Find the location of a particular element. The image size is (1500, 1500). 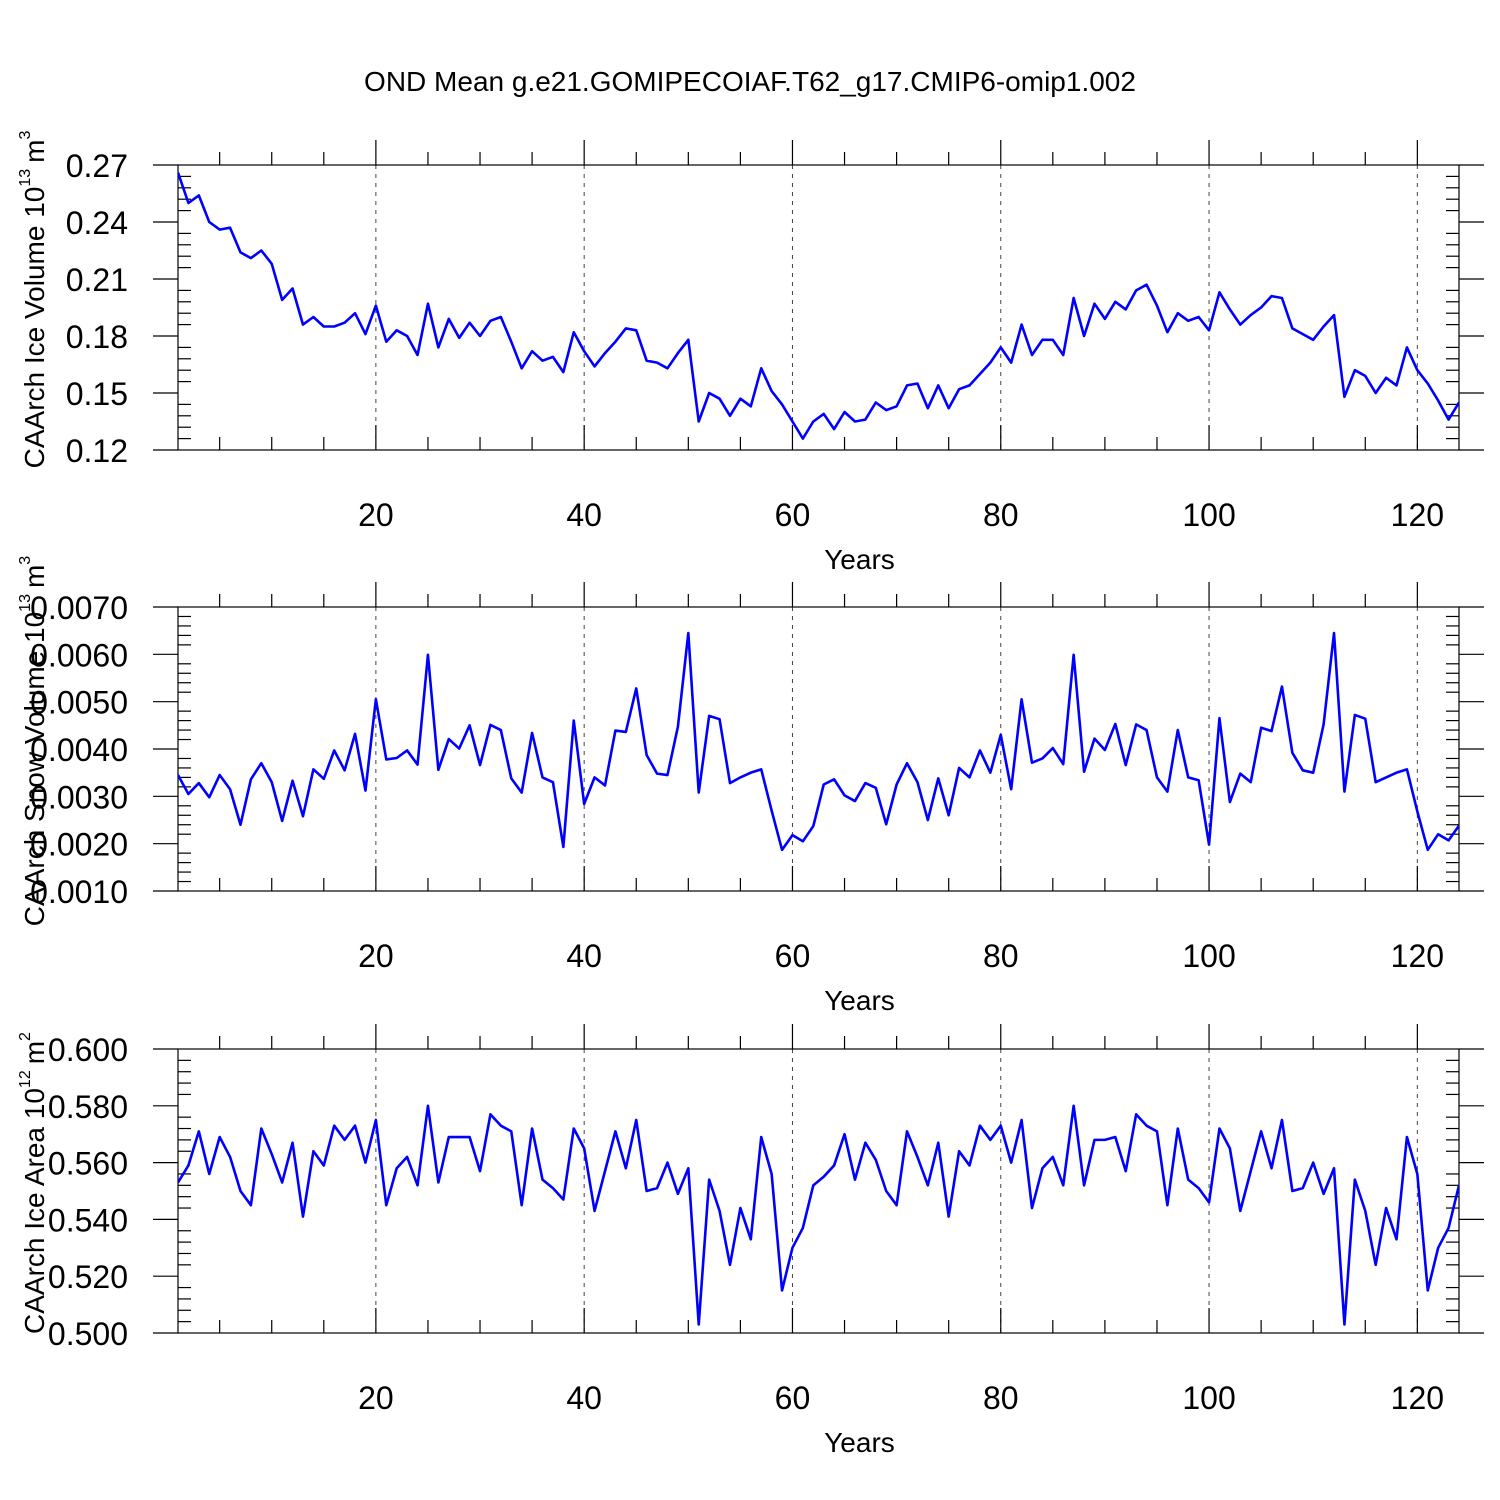

y-axis-label: CAArch Ice Volume 1013m3 is located at coordinates (33, 300).